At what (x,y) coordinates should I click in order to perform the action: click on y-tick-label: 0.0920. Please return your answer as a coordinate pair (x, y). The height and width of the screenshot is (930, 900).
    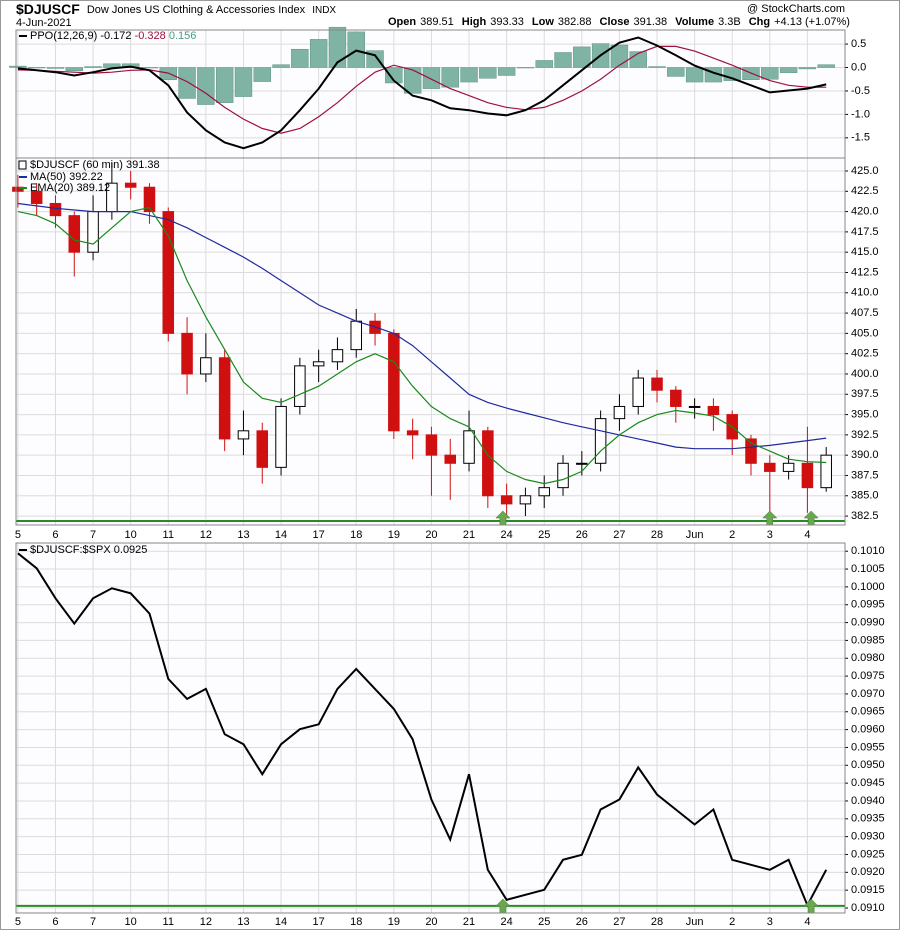
    Looking at the image, I should click on (868, 872).